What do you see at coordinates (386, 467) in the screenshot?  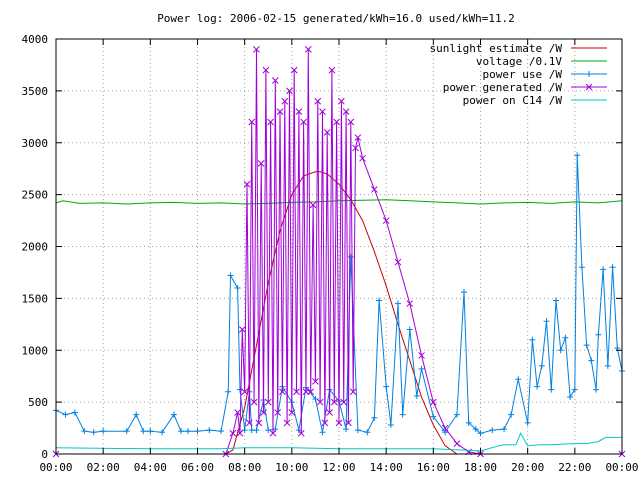 I see `x-tick-label: 14:00` at bounding box center [386, 467].